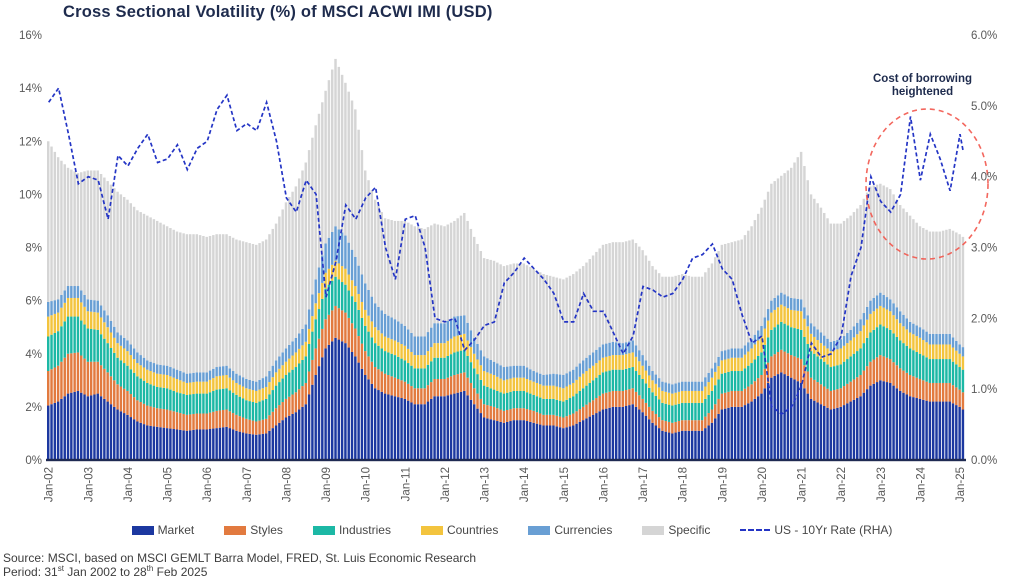  Describe the element at coordinates (961, 484) in the screenshot. I see `svg-text: Jan-25` at that location.